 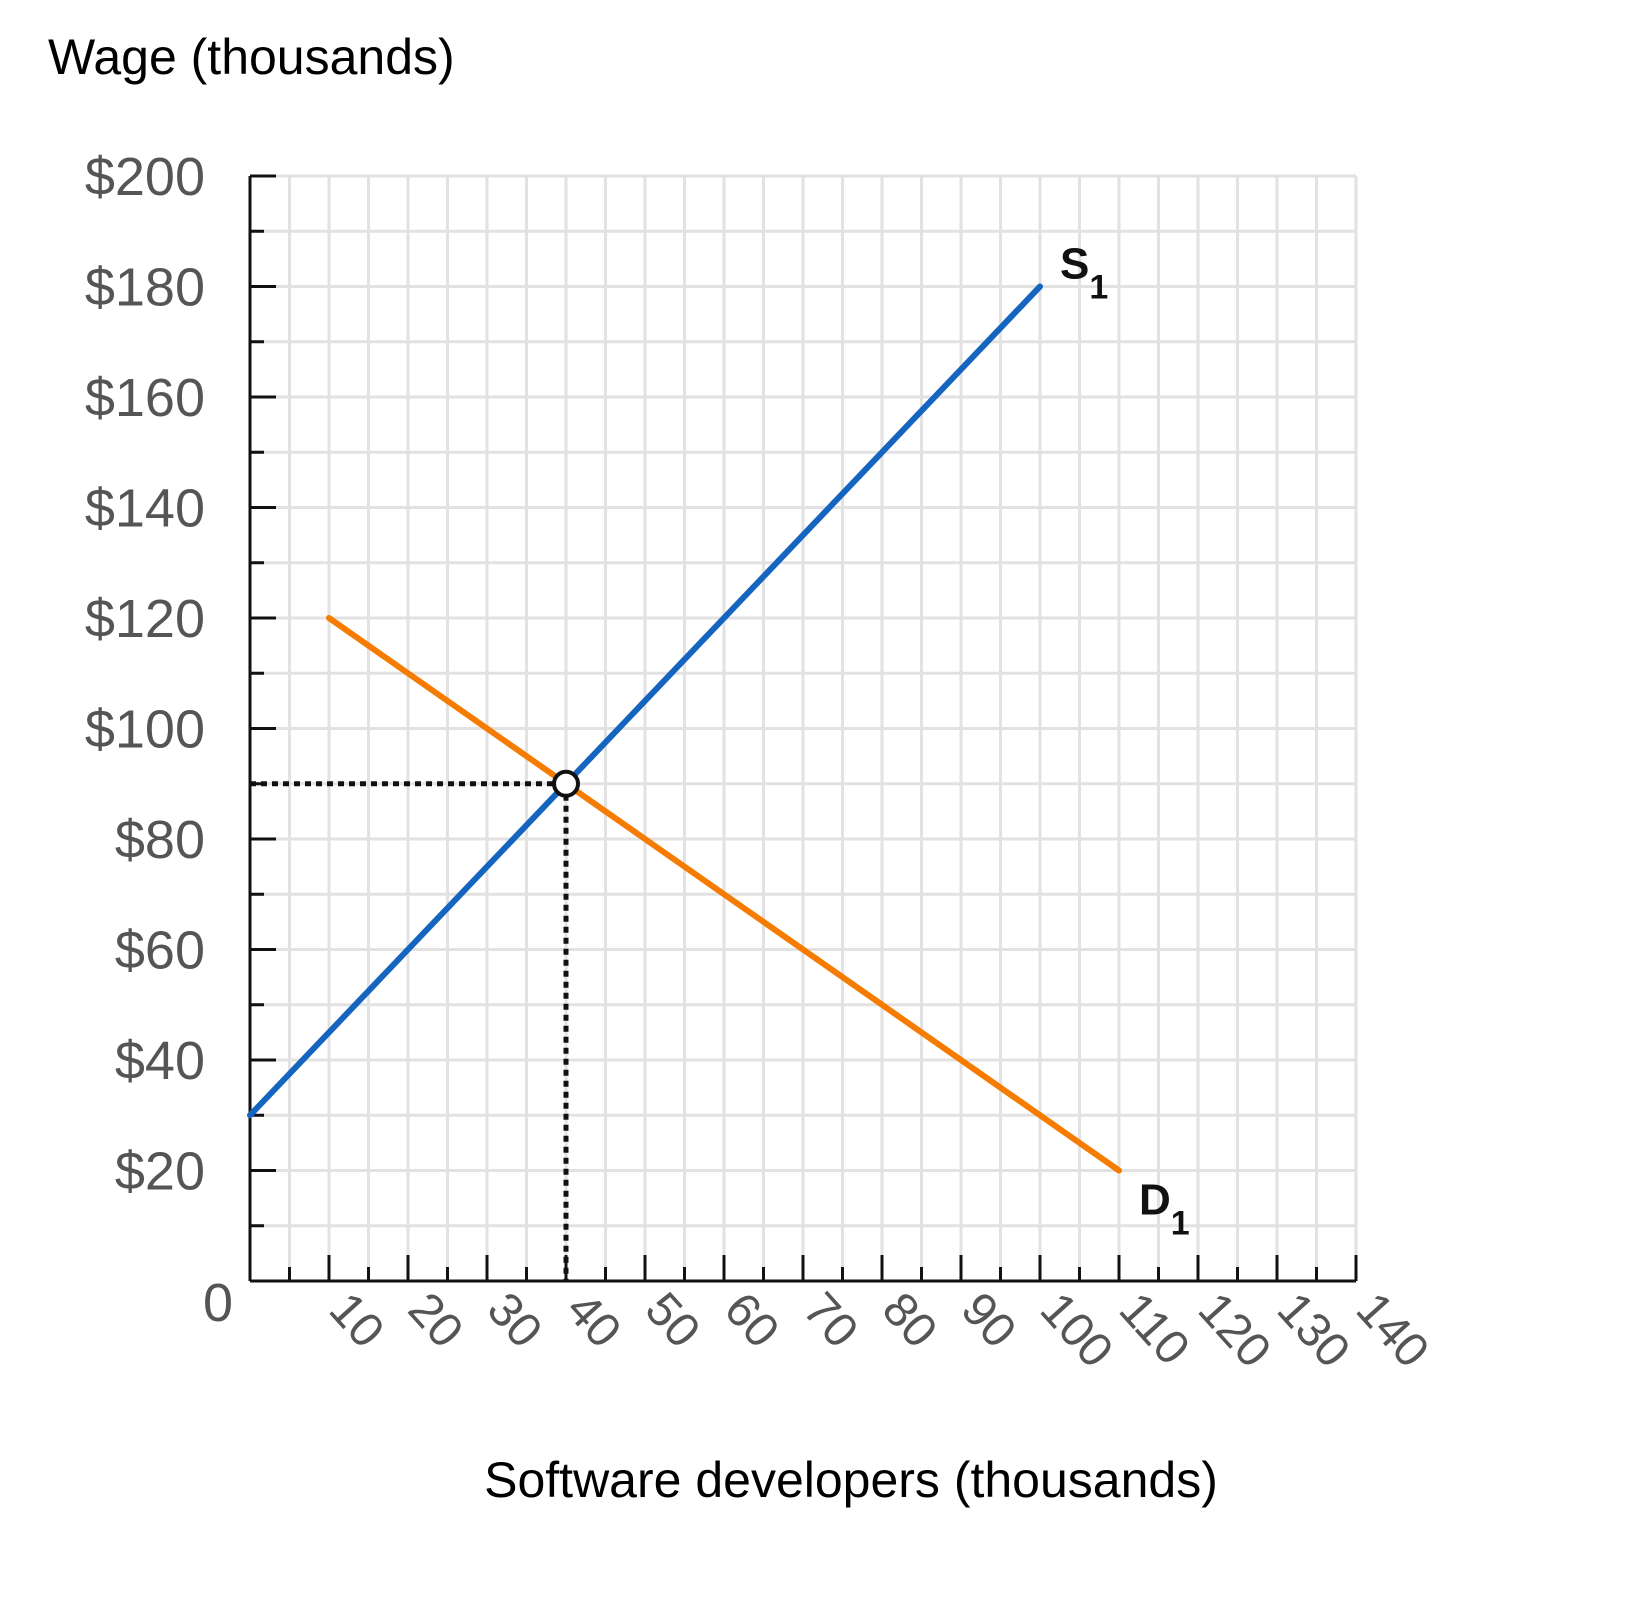 I want to click on x-axis-label: Software developers (thousands), so click(x=851, y=1480).